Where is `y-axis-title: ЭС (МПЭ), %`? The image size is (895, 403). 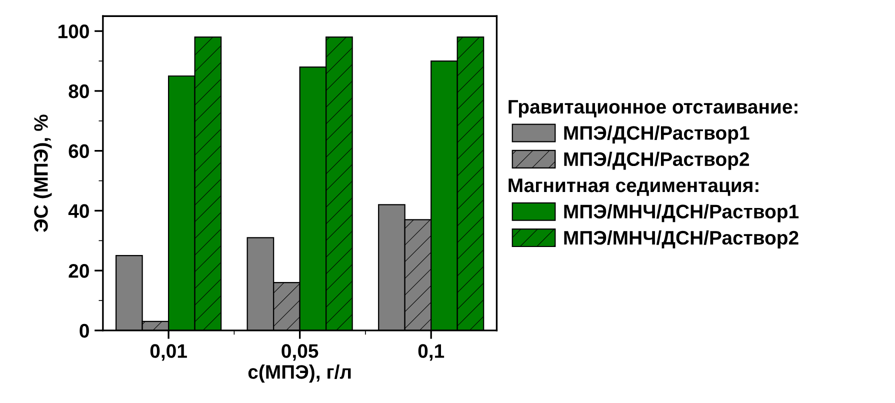
y-axis-title: ЭС (МПЭ), % is located at coordinates (43, 173).